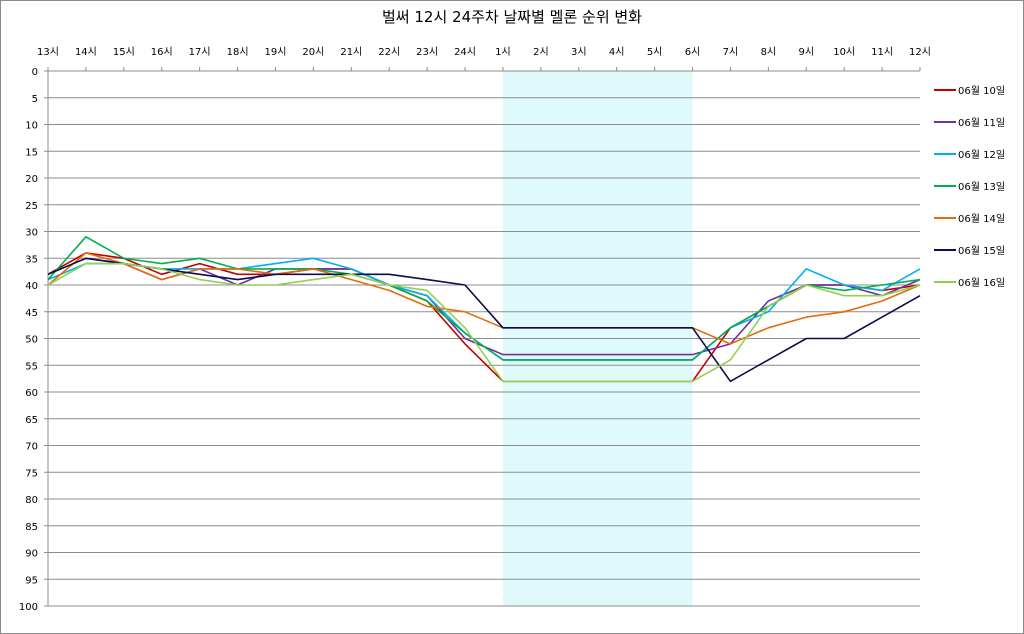 Image resolution: width=1024 pixels, height=634 pixels. I want to click on legend-label-1: 06월 10일, so click(981, 91).